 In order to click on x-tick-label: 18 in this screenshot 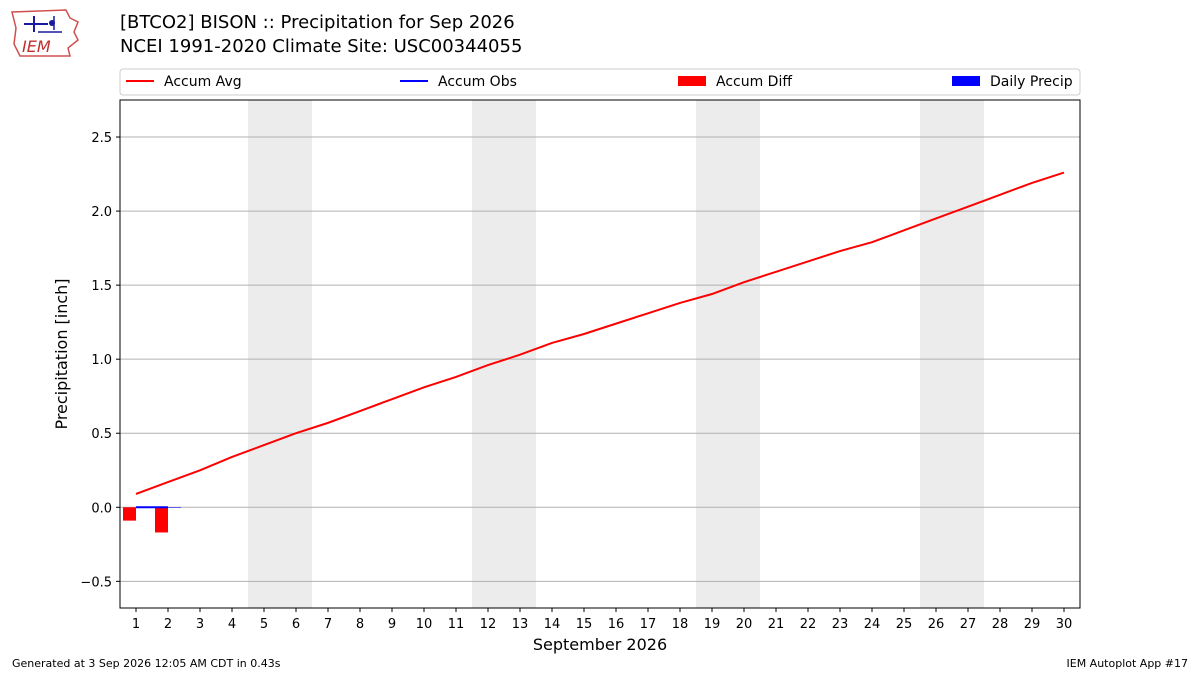, I will do `click(680, 624)`.